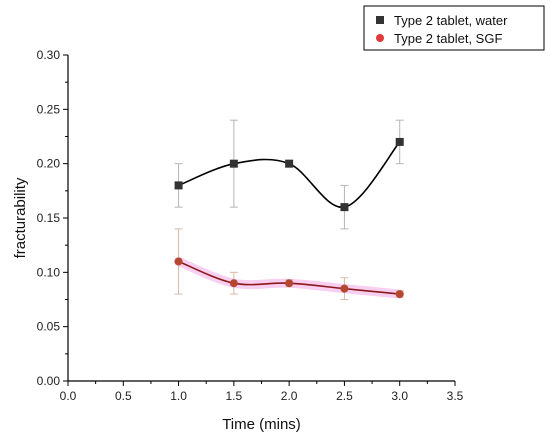  What do you see at coordinates (49, 218) in the screenshot?
I see `y-tick-label: 0.15` at bounding box center [49, 218].